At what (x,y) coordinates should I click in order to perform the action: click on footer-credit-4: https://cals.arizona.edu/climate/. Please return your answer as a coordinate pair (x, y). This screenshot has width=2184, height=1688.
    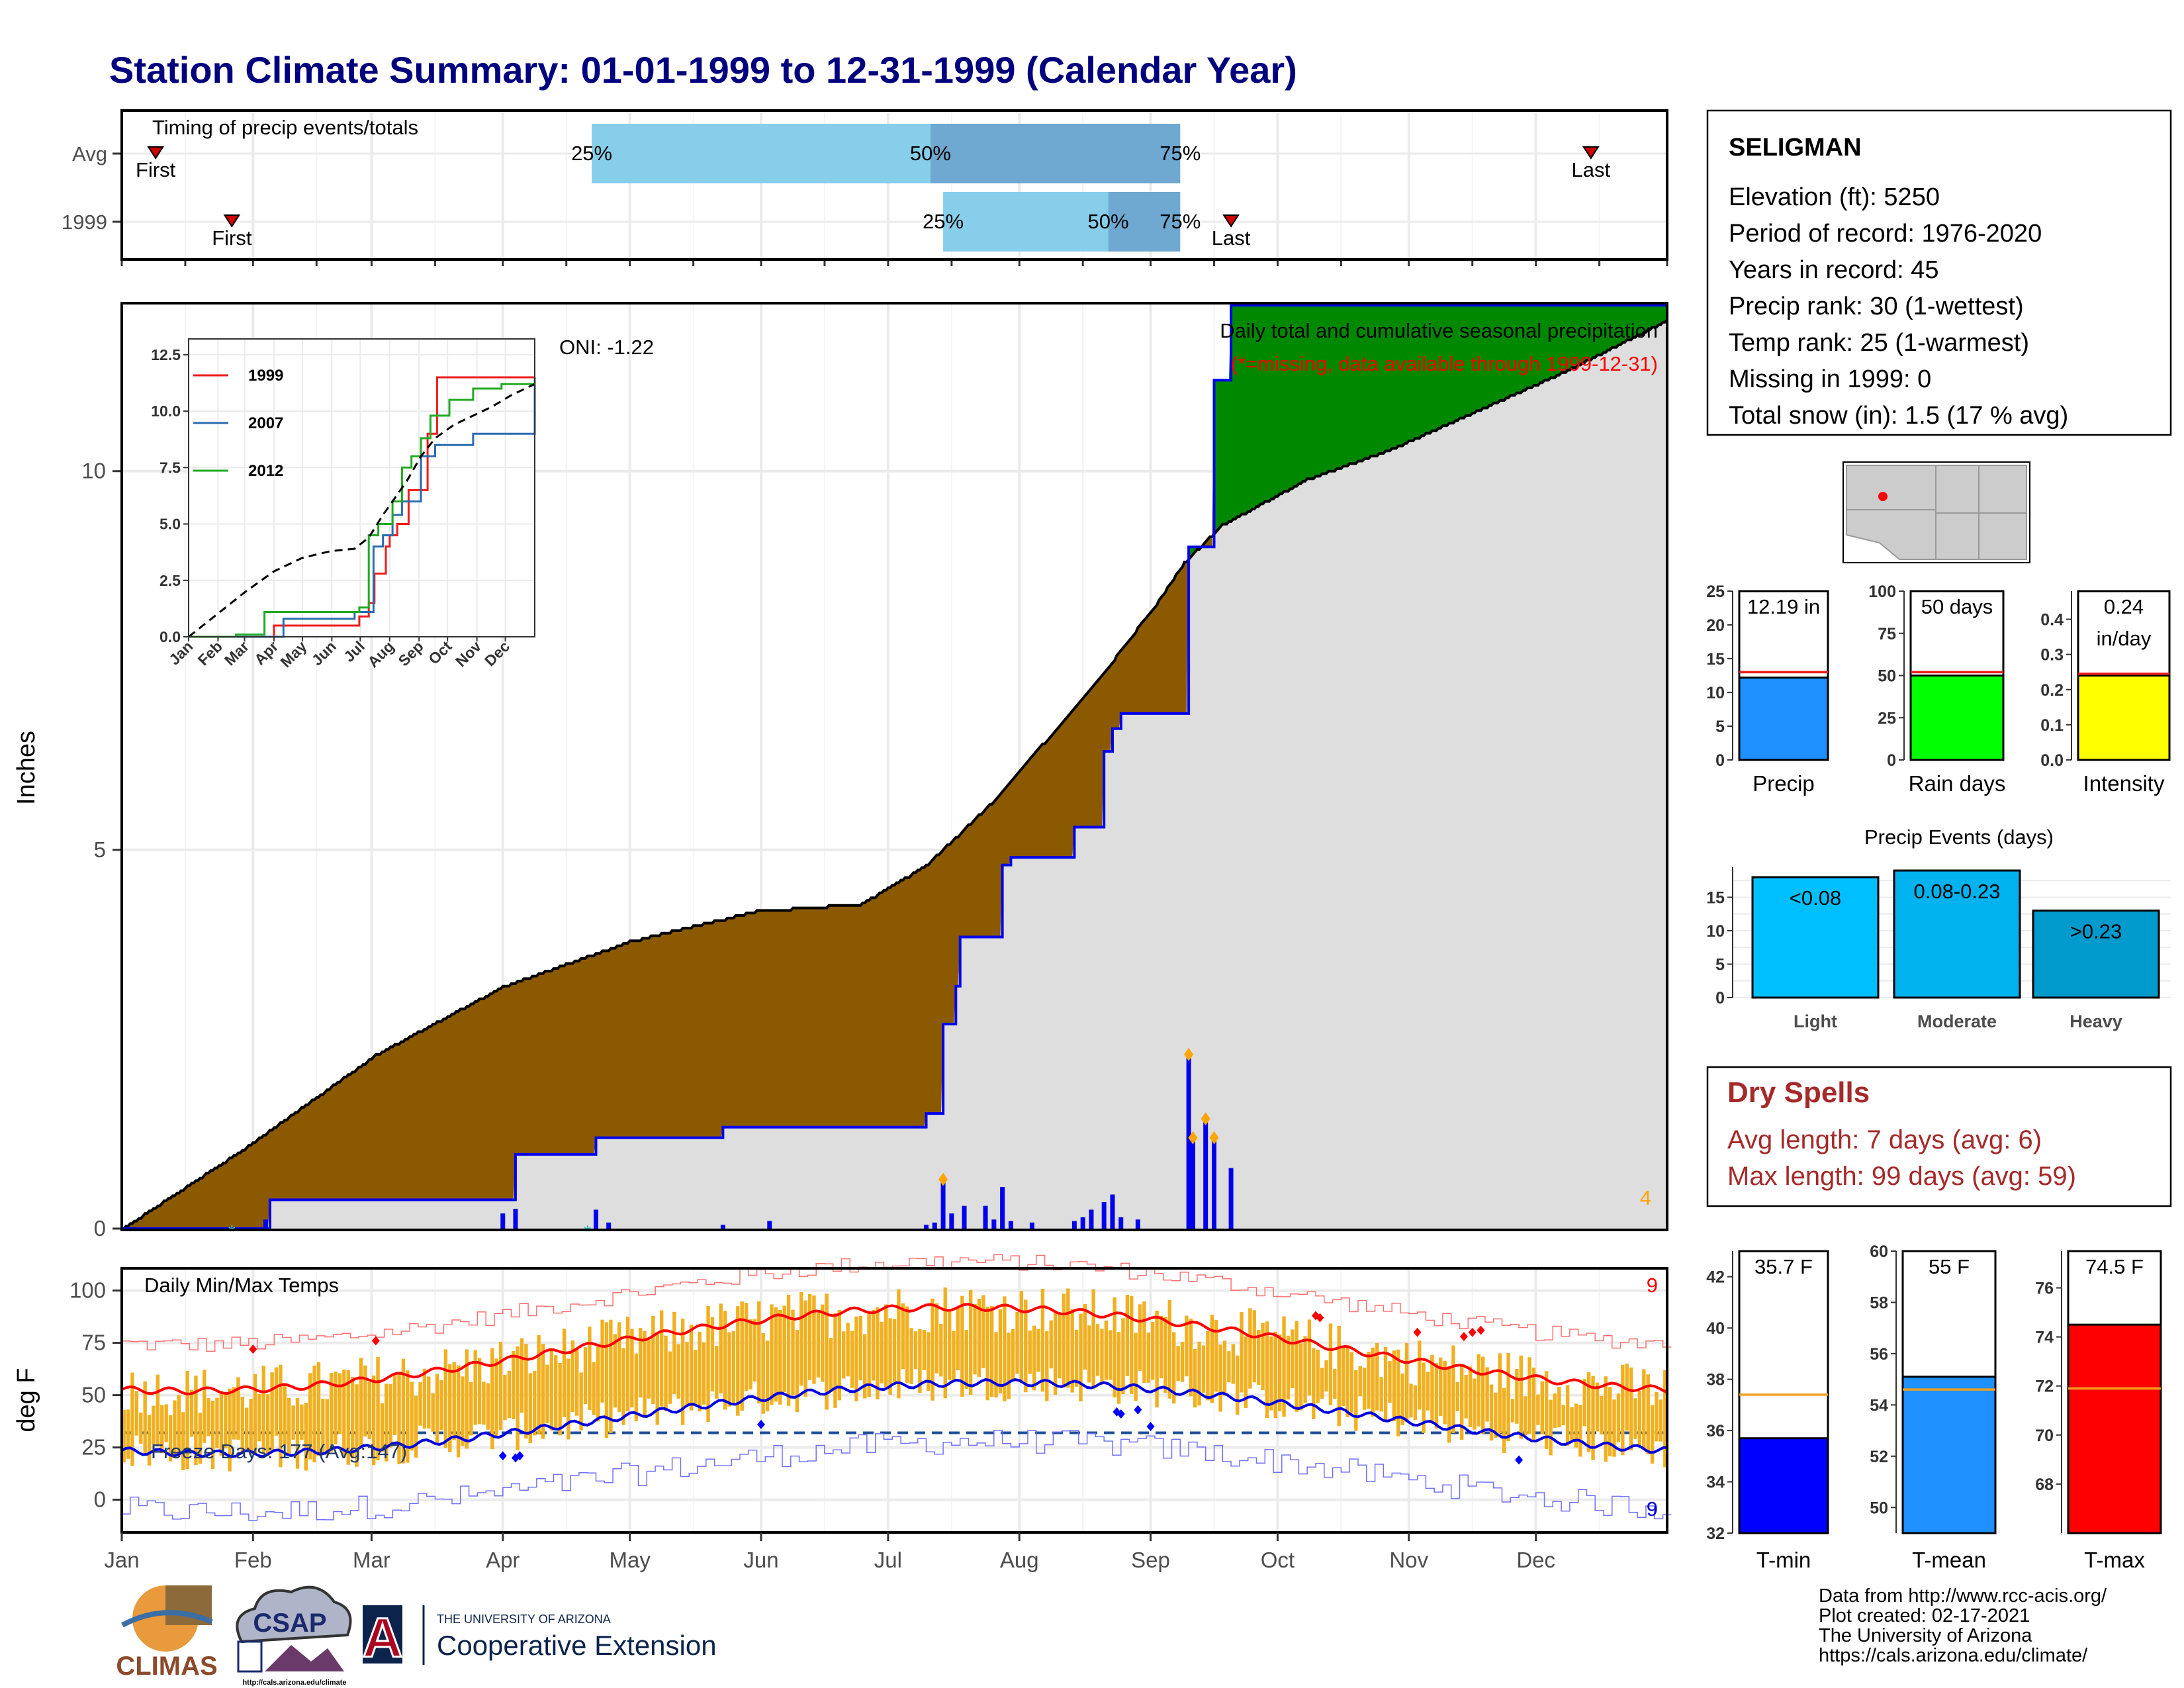
    Looking at the image, I should click on (1954, 1655).